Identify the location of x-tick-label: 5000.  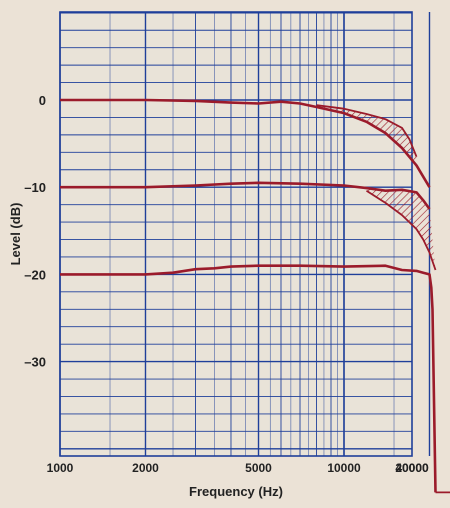
(258, 468).